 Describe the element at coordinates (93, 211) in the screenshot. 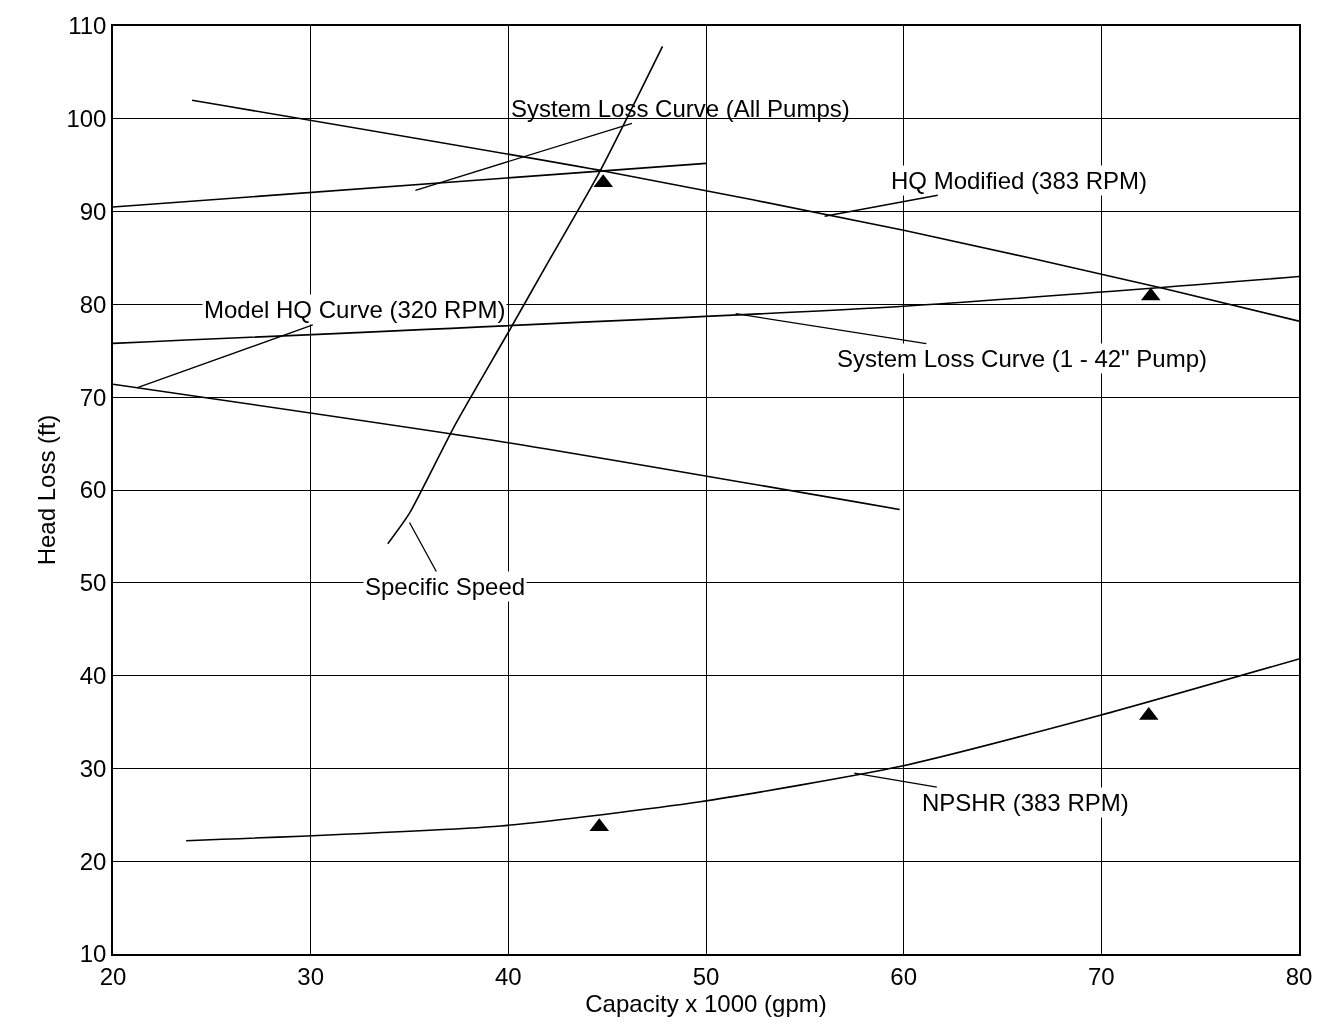

I see `y-tick-label: 90` at that location.